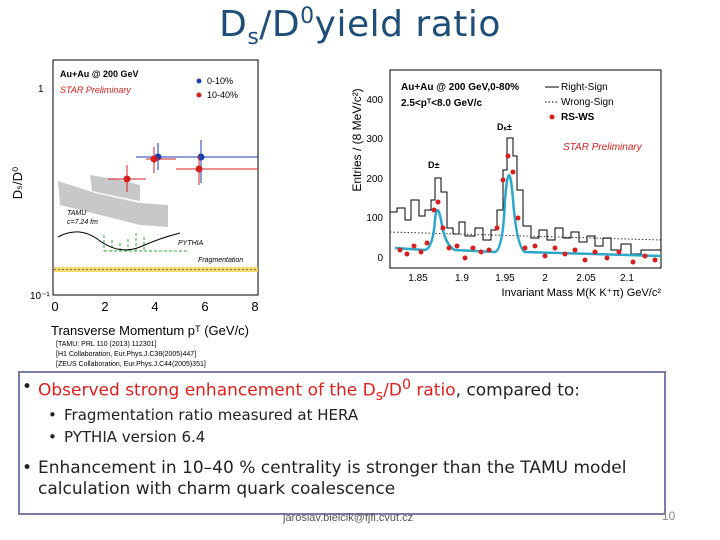 The image size is (720, 540). Describe the element at coordinates (154, 306) in the screenshot. I see `left-xtick-4: 4` at that location.